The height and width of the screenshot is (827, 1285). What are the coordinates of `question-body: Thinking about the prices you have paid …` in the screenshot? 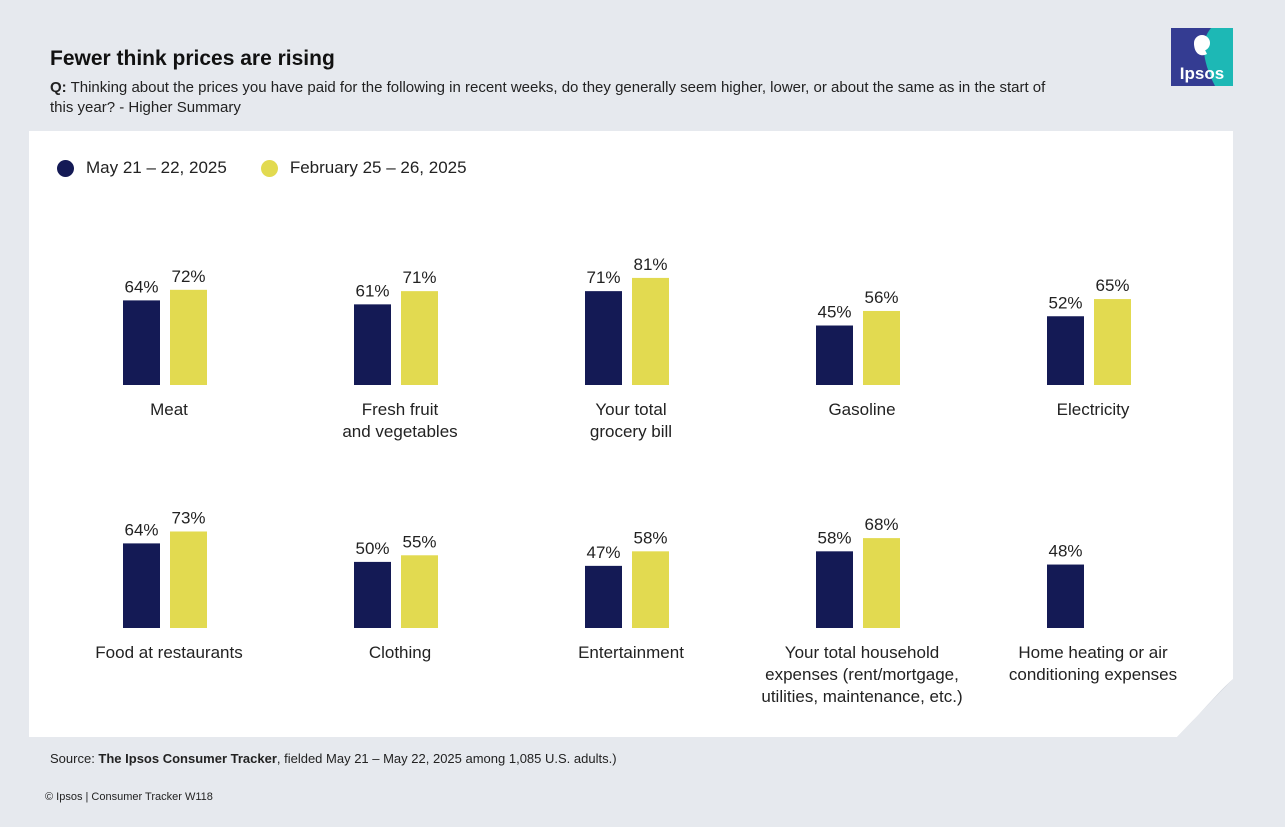 It's located at (548, 97).